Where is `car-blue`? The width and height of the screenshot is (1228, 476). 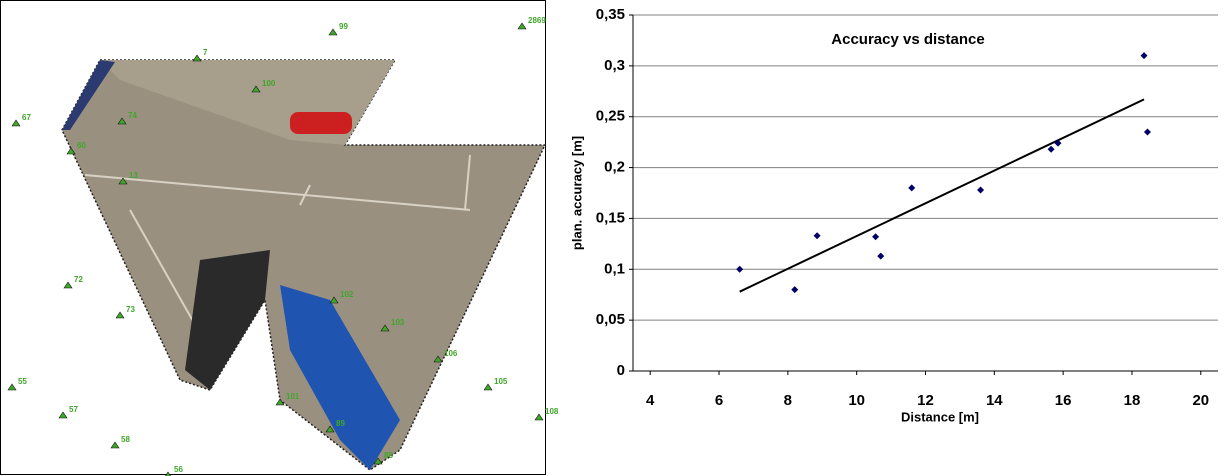 car-blue is located at coordinates (340, 377).